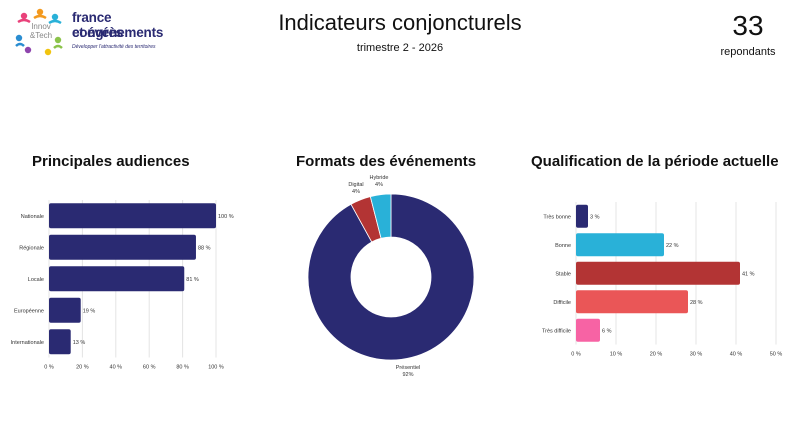 The height and width of the screenshot is (445, 800). Describe the element at coordinates (407, 375) in the screenshot. I see `slice-value-label: 92%` at that location.